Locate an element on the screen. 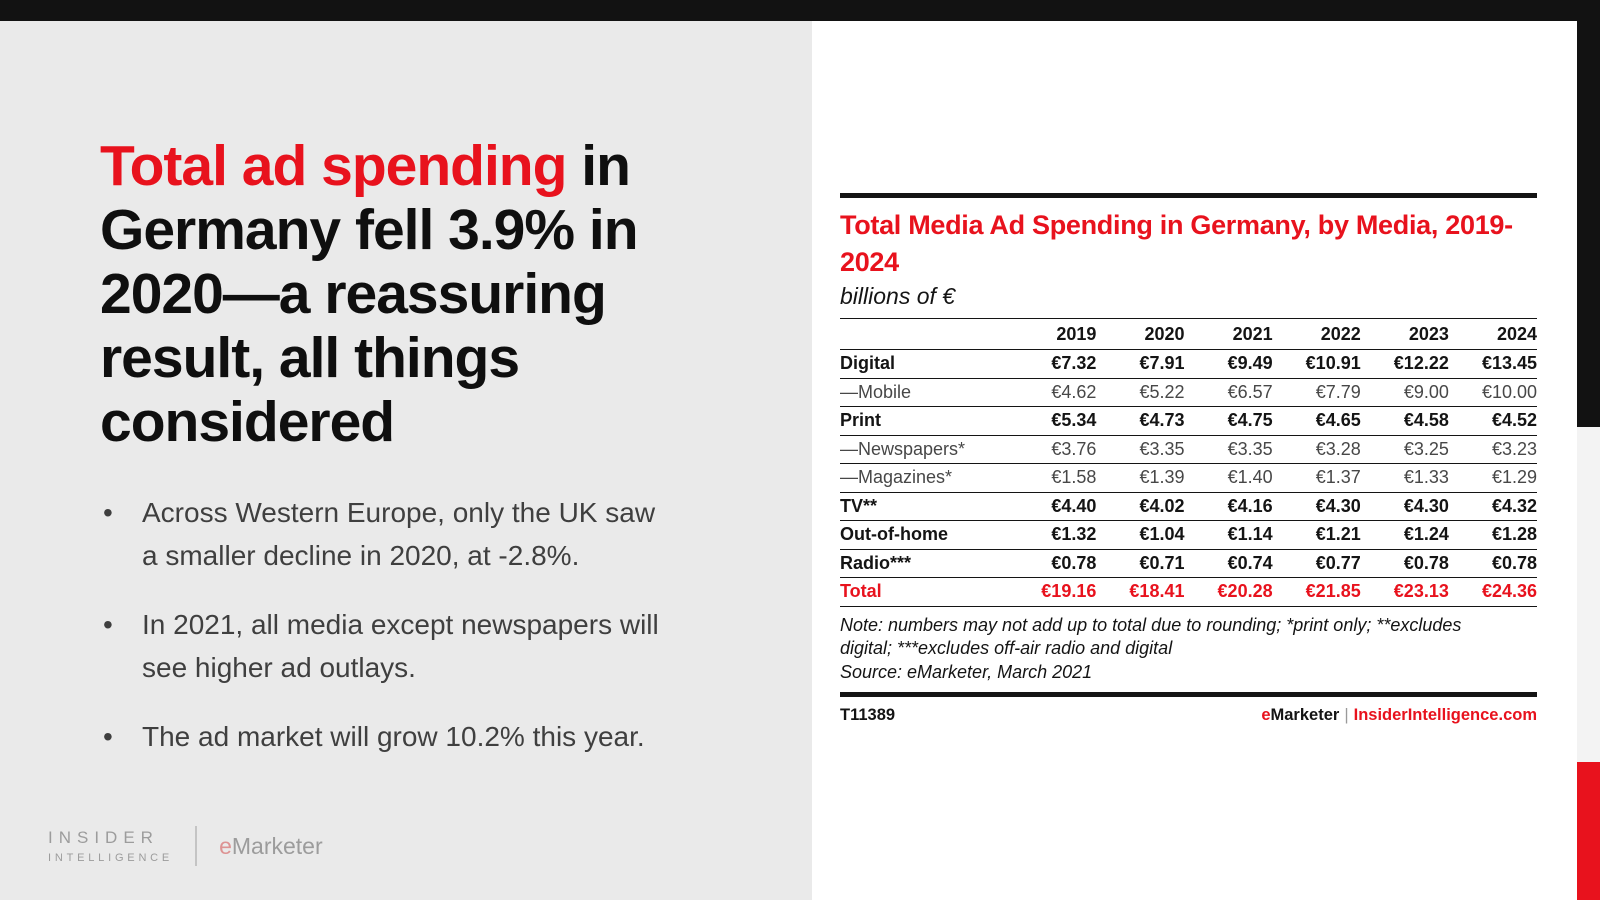  cell-value: €0.74 is located at coordinates (1228, 563).